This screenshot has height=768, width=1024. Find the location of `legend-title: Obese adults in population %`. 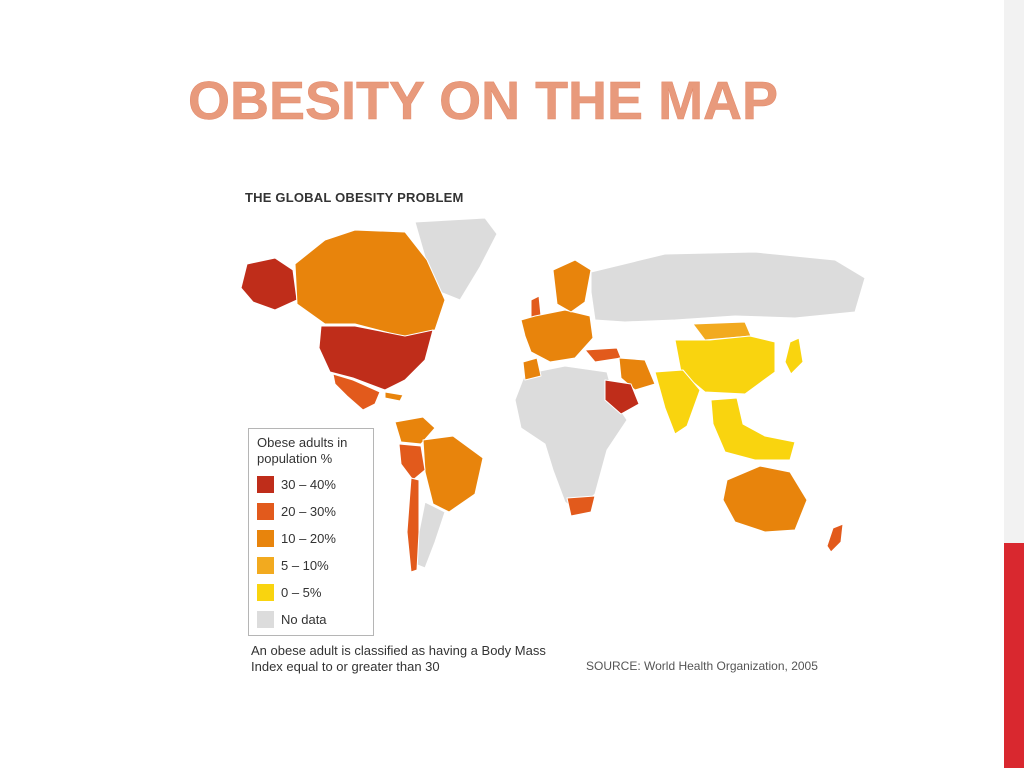

legend-title: Obese adults in population % is located at coordinates (302, 450).